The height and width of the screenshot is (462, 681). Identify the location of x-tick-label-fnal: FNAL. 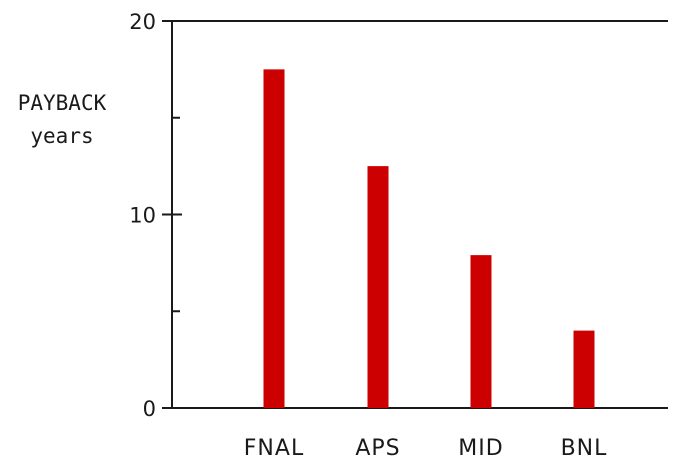
(274, 448).